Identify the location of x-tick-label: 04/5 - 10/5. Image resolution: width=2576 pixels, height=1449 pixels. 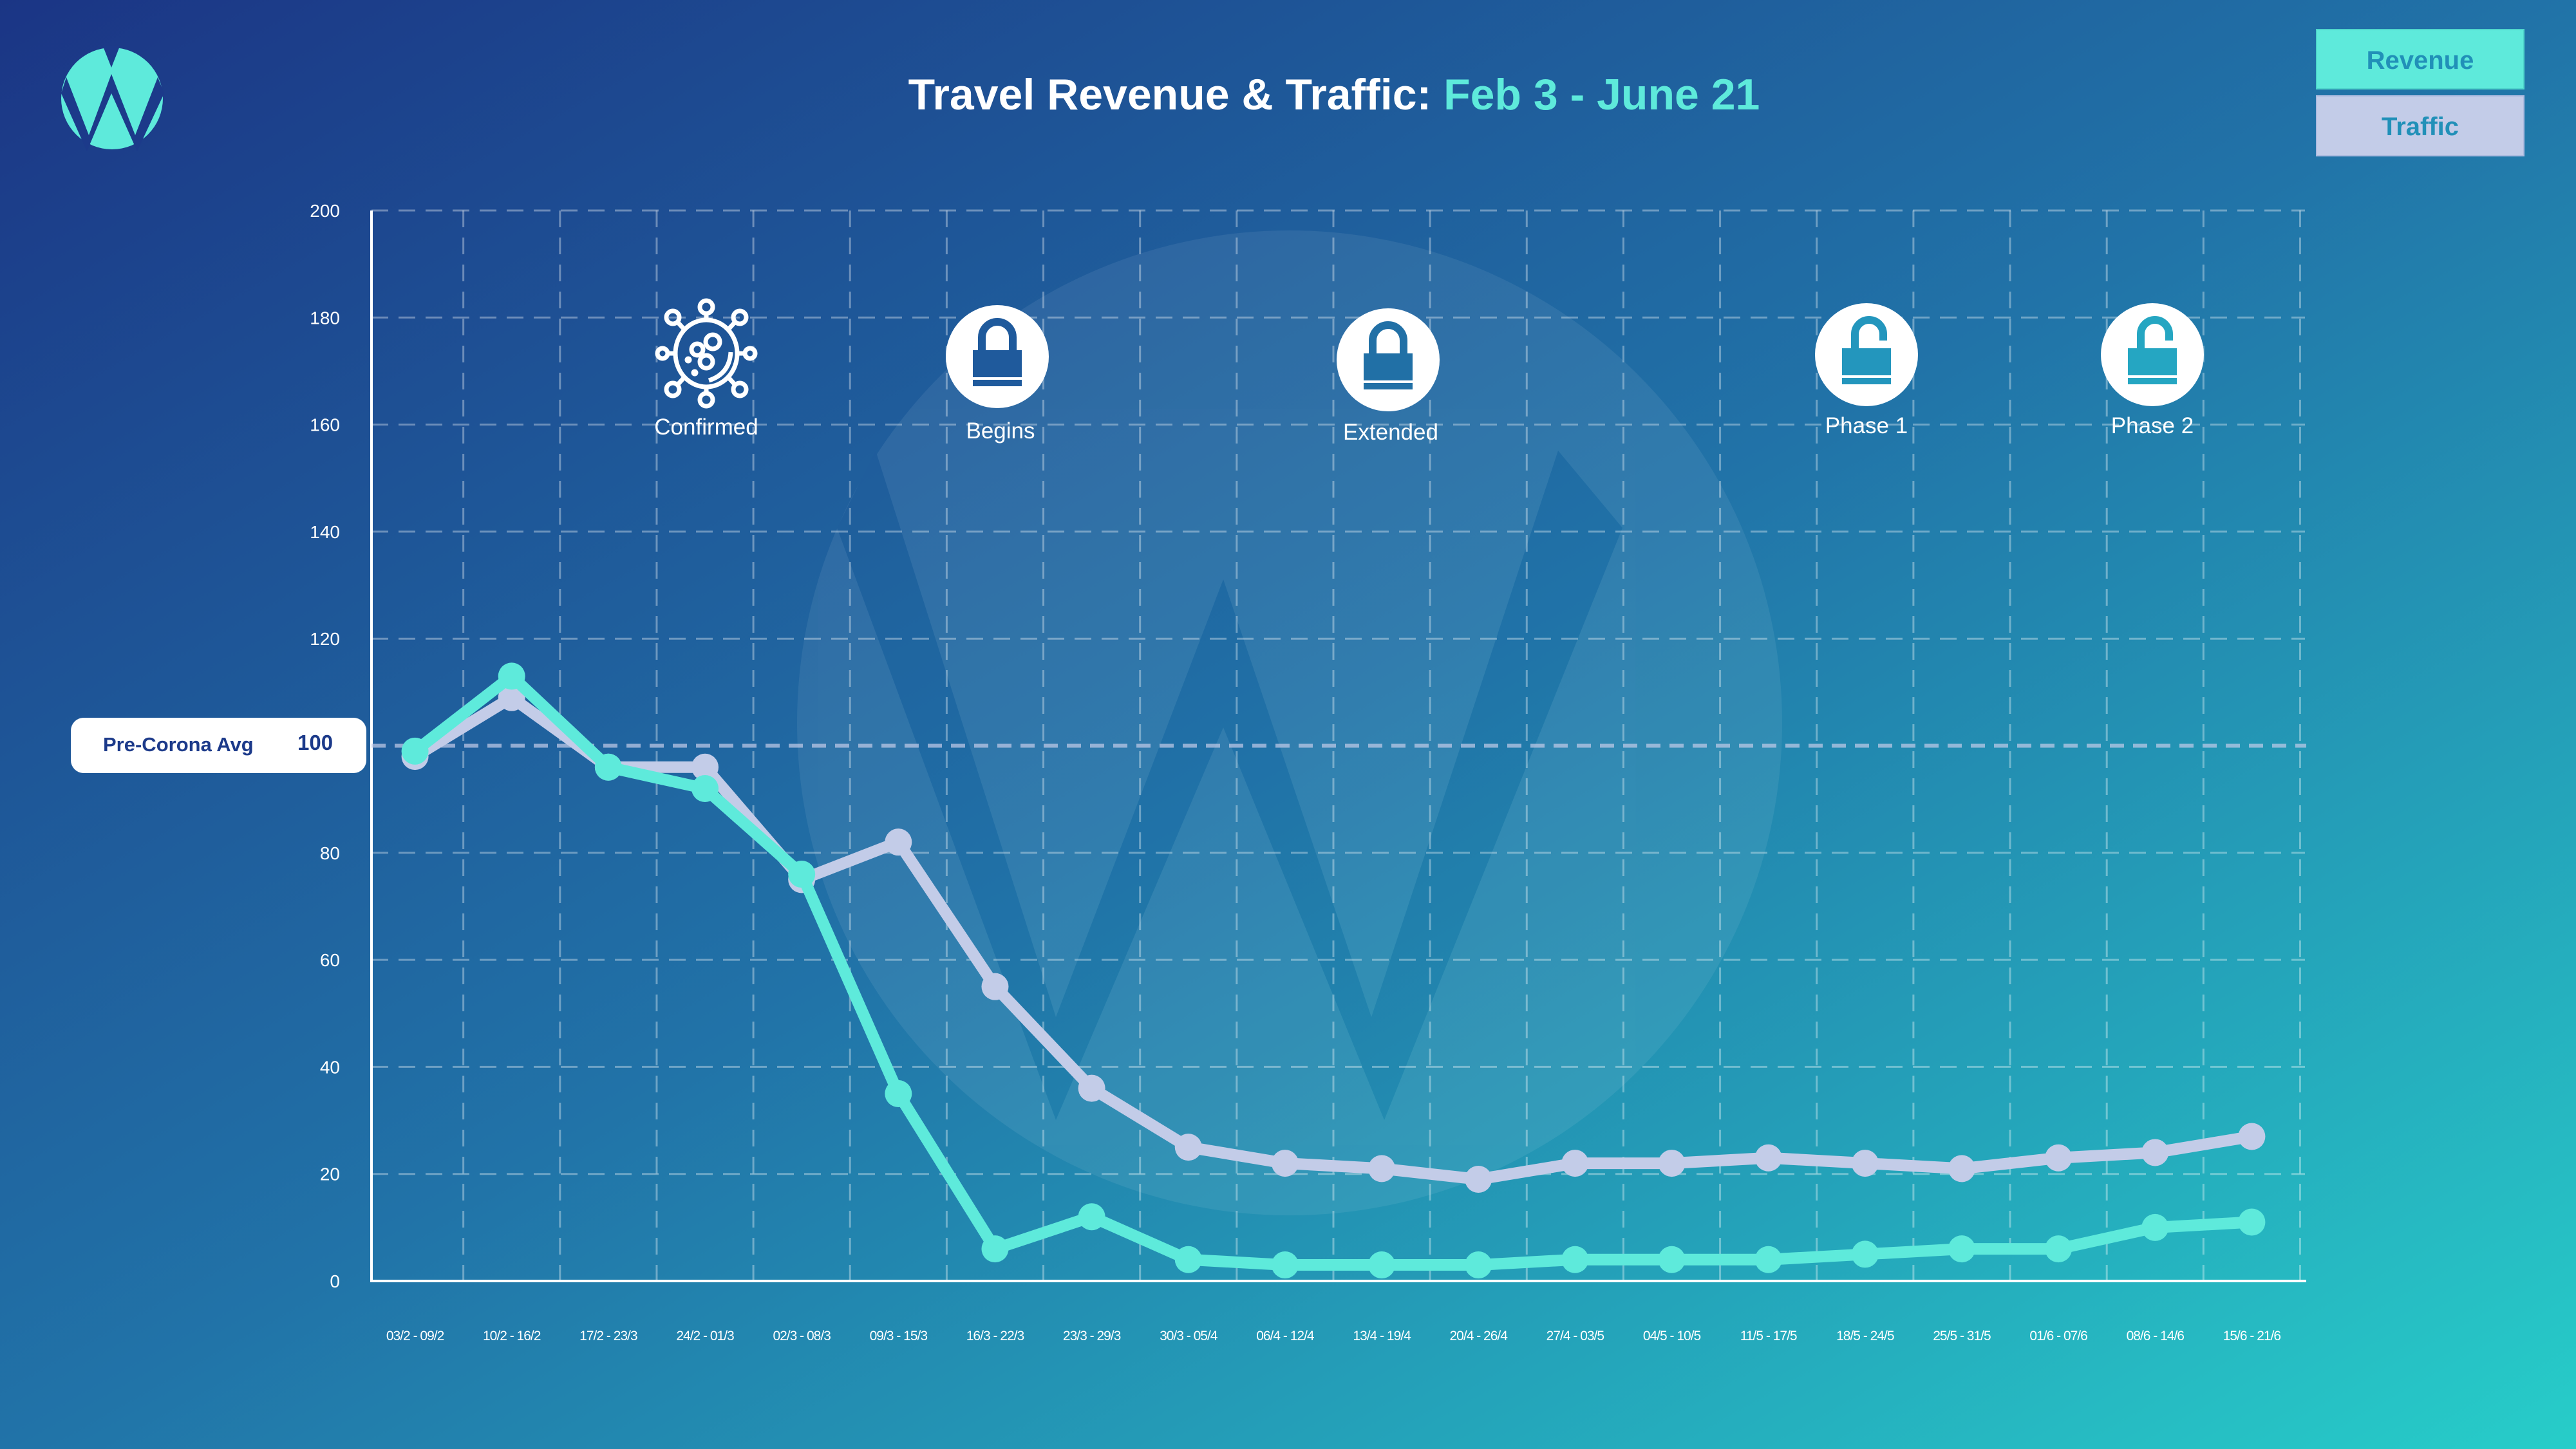
(1672, 1336).